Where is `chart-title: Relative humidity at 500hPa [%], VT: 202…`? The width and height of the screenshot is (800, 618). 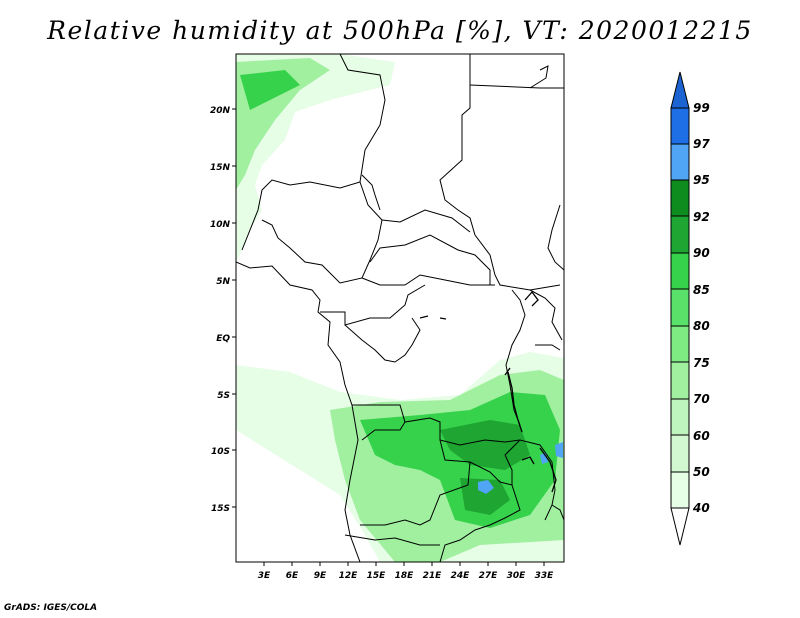
chart-title: Relative humidity at 500hPa [%], VT: 202… is located at coordinates (400, 30).